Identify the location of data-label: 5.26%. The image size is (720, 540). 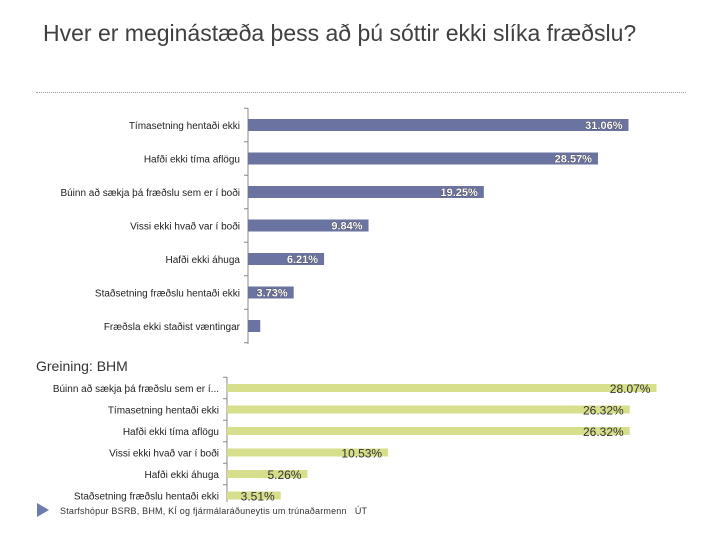
(284, 475).